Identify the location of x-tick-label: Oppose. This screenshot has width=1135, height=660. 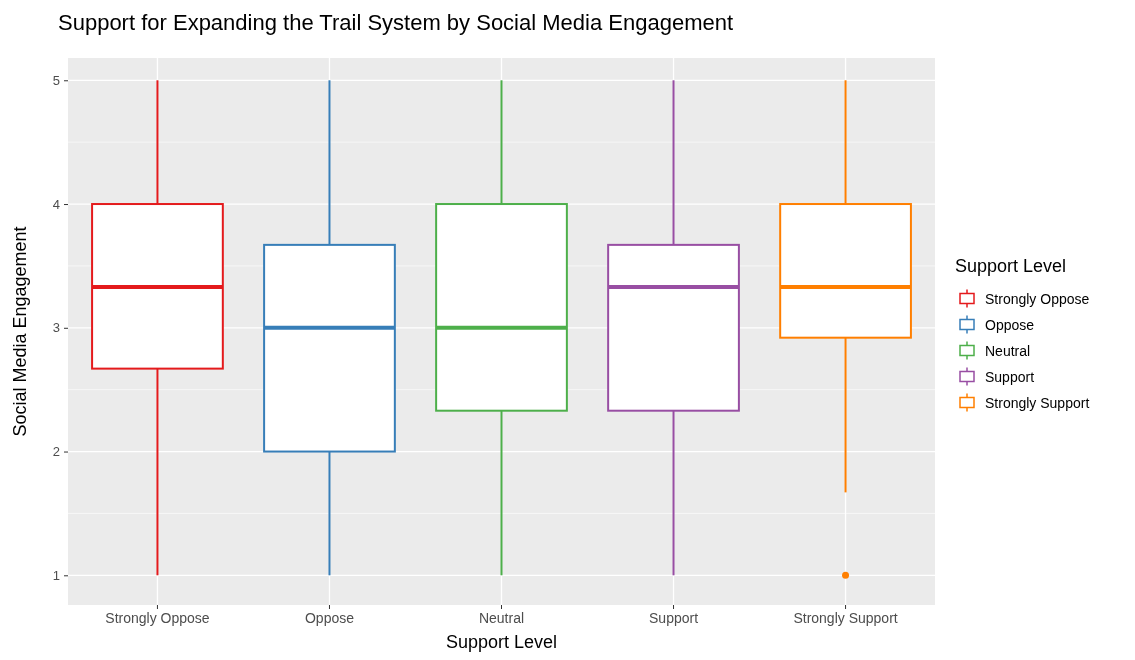
(329, 617).